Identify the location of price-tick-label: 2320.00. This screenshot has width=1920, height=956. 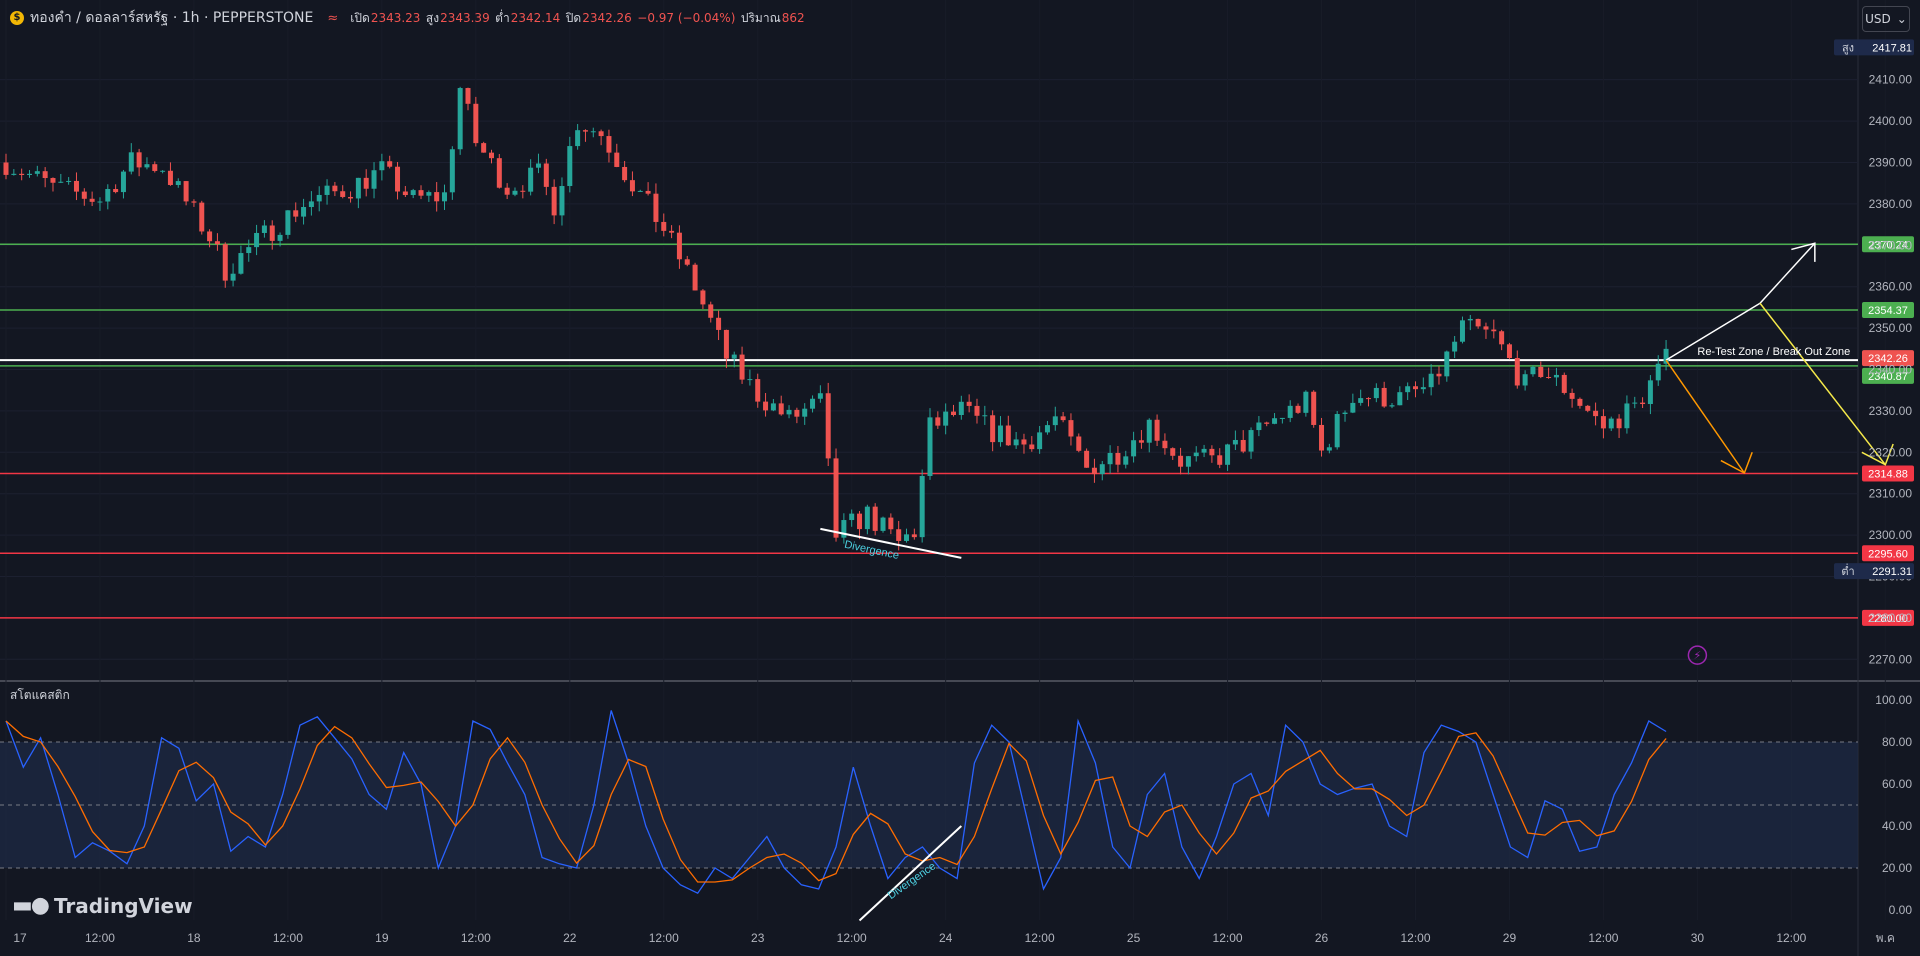
(1891, 452).